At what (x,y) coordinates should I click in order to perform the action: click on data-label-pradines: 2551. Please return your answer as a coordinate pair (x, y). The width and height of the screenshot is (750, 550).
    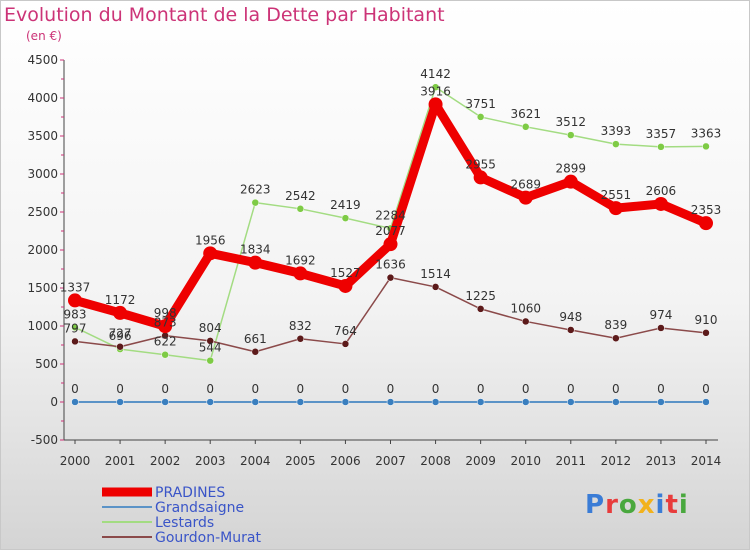
    Looking at the image, I should click on (616, 195).